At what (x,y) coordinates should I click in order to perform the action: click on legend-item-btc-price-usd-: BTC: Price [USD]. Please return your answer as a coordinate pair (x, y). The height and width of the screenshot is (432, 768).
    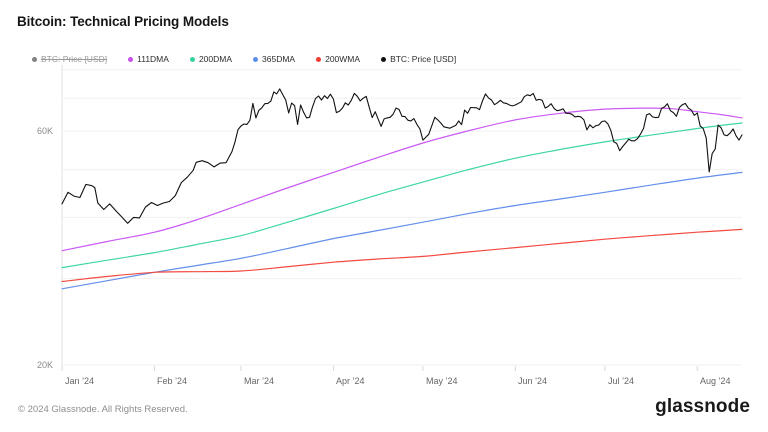
    Looking at the image, I should click on (418, 59).